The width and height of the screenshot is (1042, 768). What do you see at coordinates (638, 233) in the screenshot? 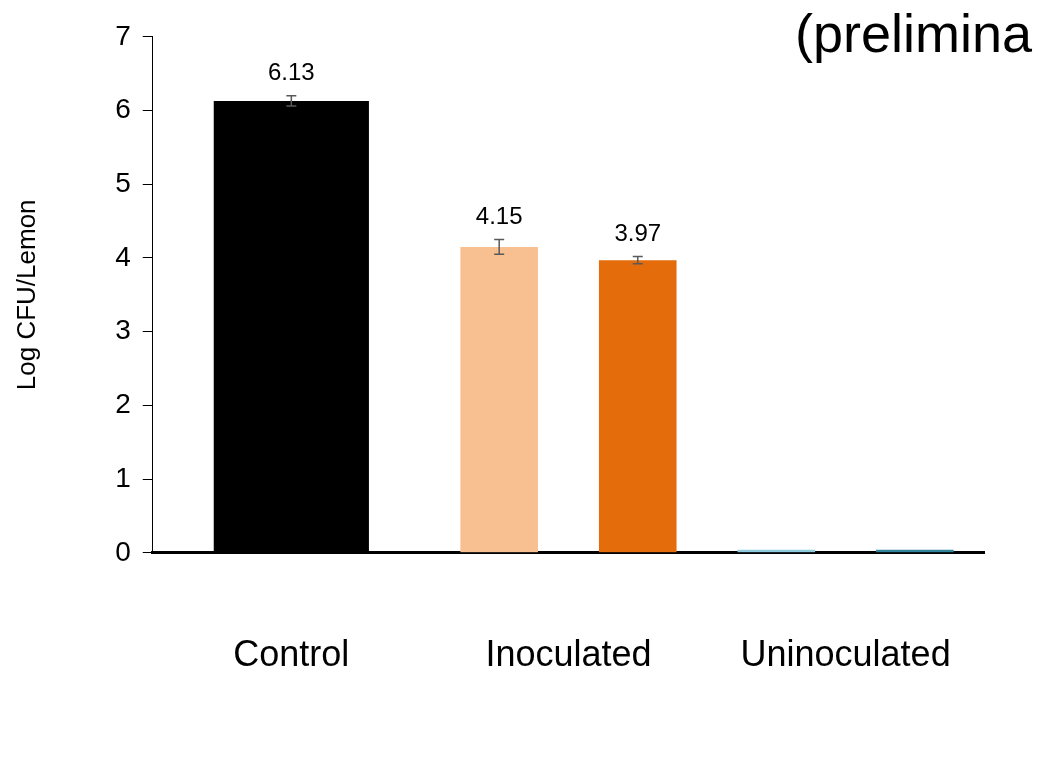
I see `data-label: 3.97` at bounding box center [638, 233].